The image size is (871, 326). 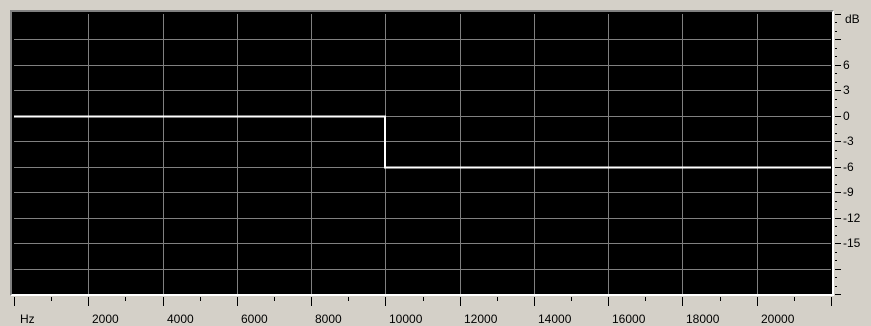 What do you see at coordinates (852, 243) in the screenshot?
I see `y-tick-label: -15` at bounding box center [852, 243].